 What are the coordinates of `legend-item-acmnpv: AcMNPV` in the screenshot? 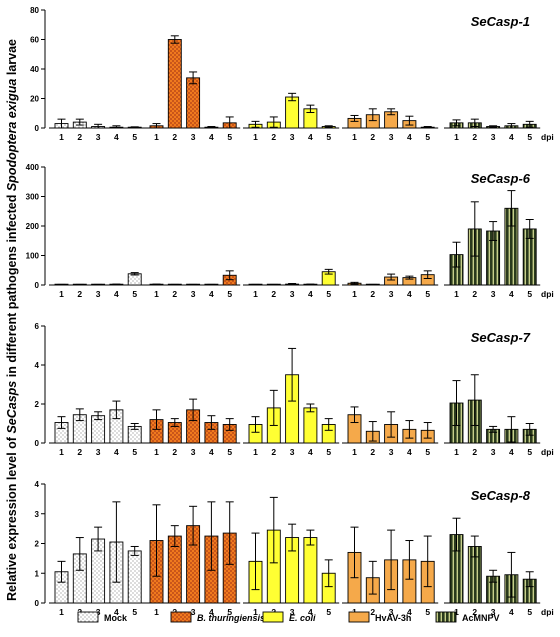 It's located at (467, 617).